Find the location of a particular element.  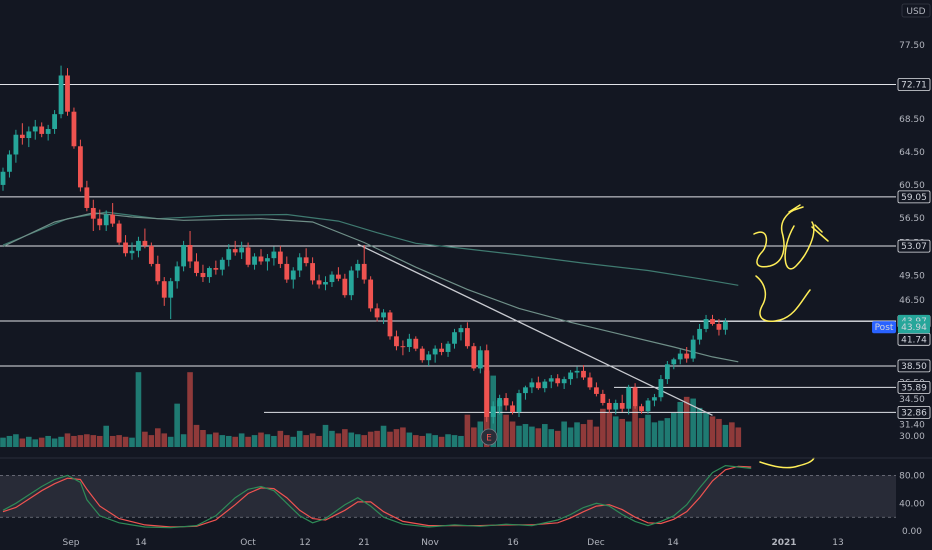

oscillator-axis: 80.00 40.00 0.00 is located at coordinates (912, 504).